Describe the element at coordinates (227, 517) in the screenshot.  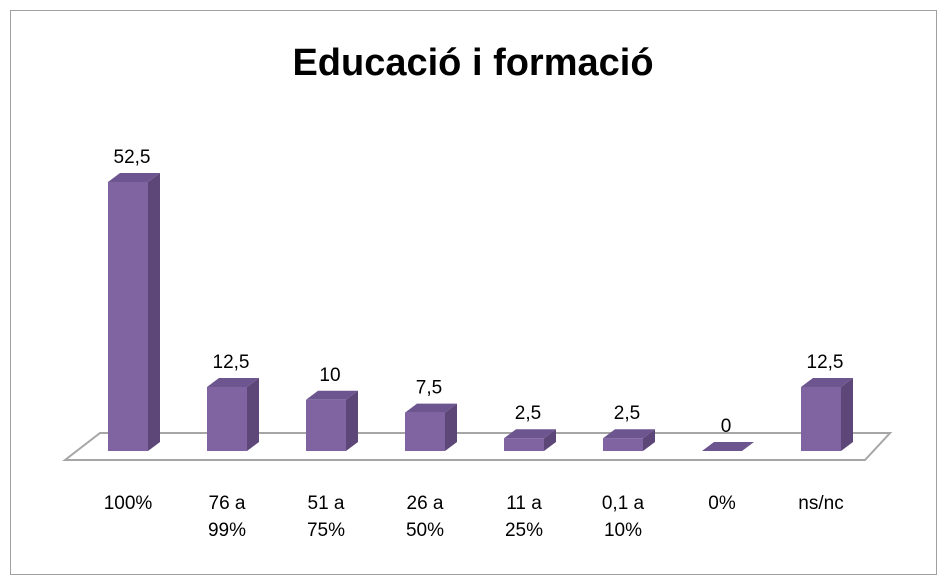
I see `x-tick-label: 76 a 99%` at that location.